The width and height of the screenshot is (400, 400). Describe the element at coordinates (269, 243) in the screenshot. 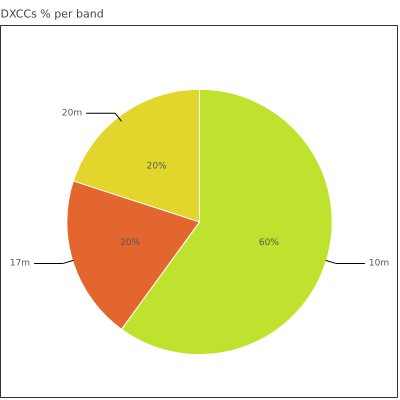

I see `data-label: 60%` at that location.